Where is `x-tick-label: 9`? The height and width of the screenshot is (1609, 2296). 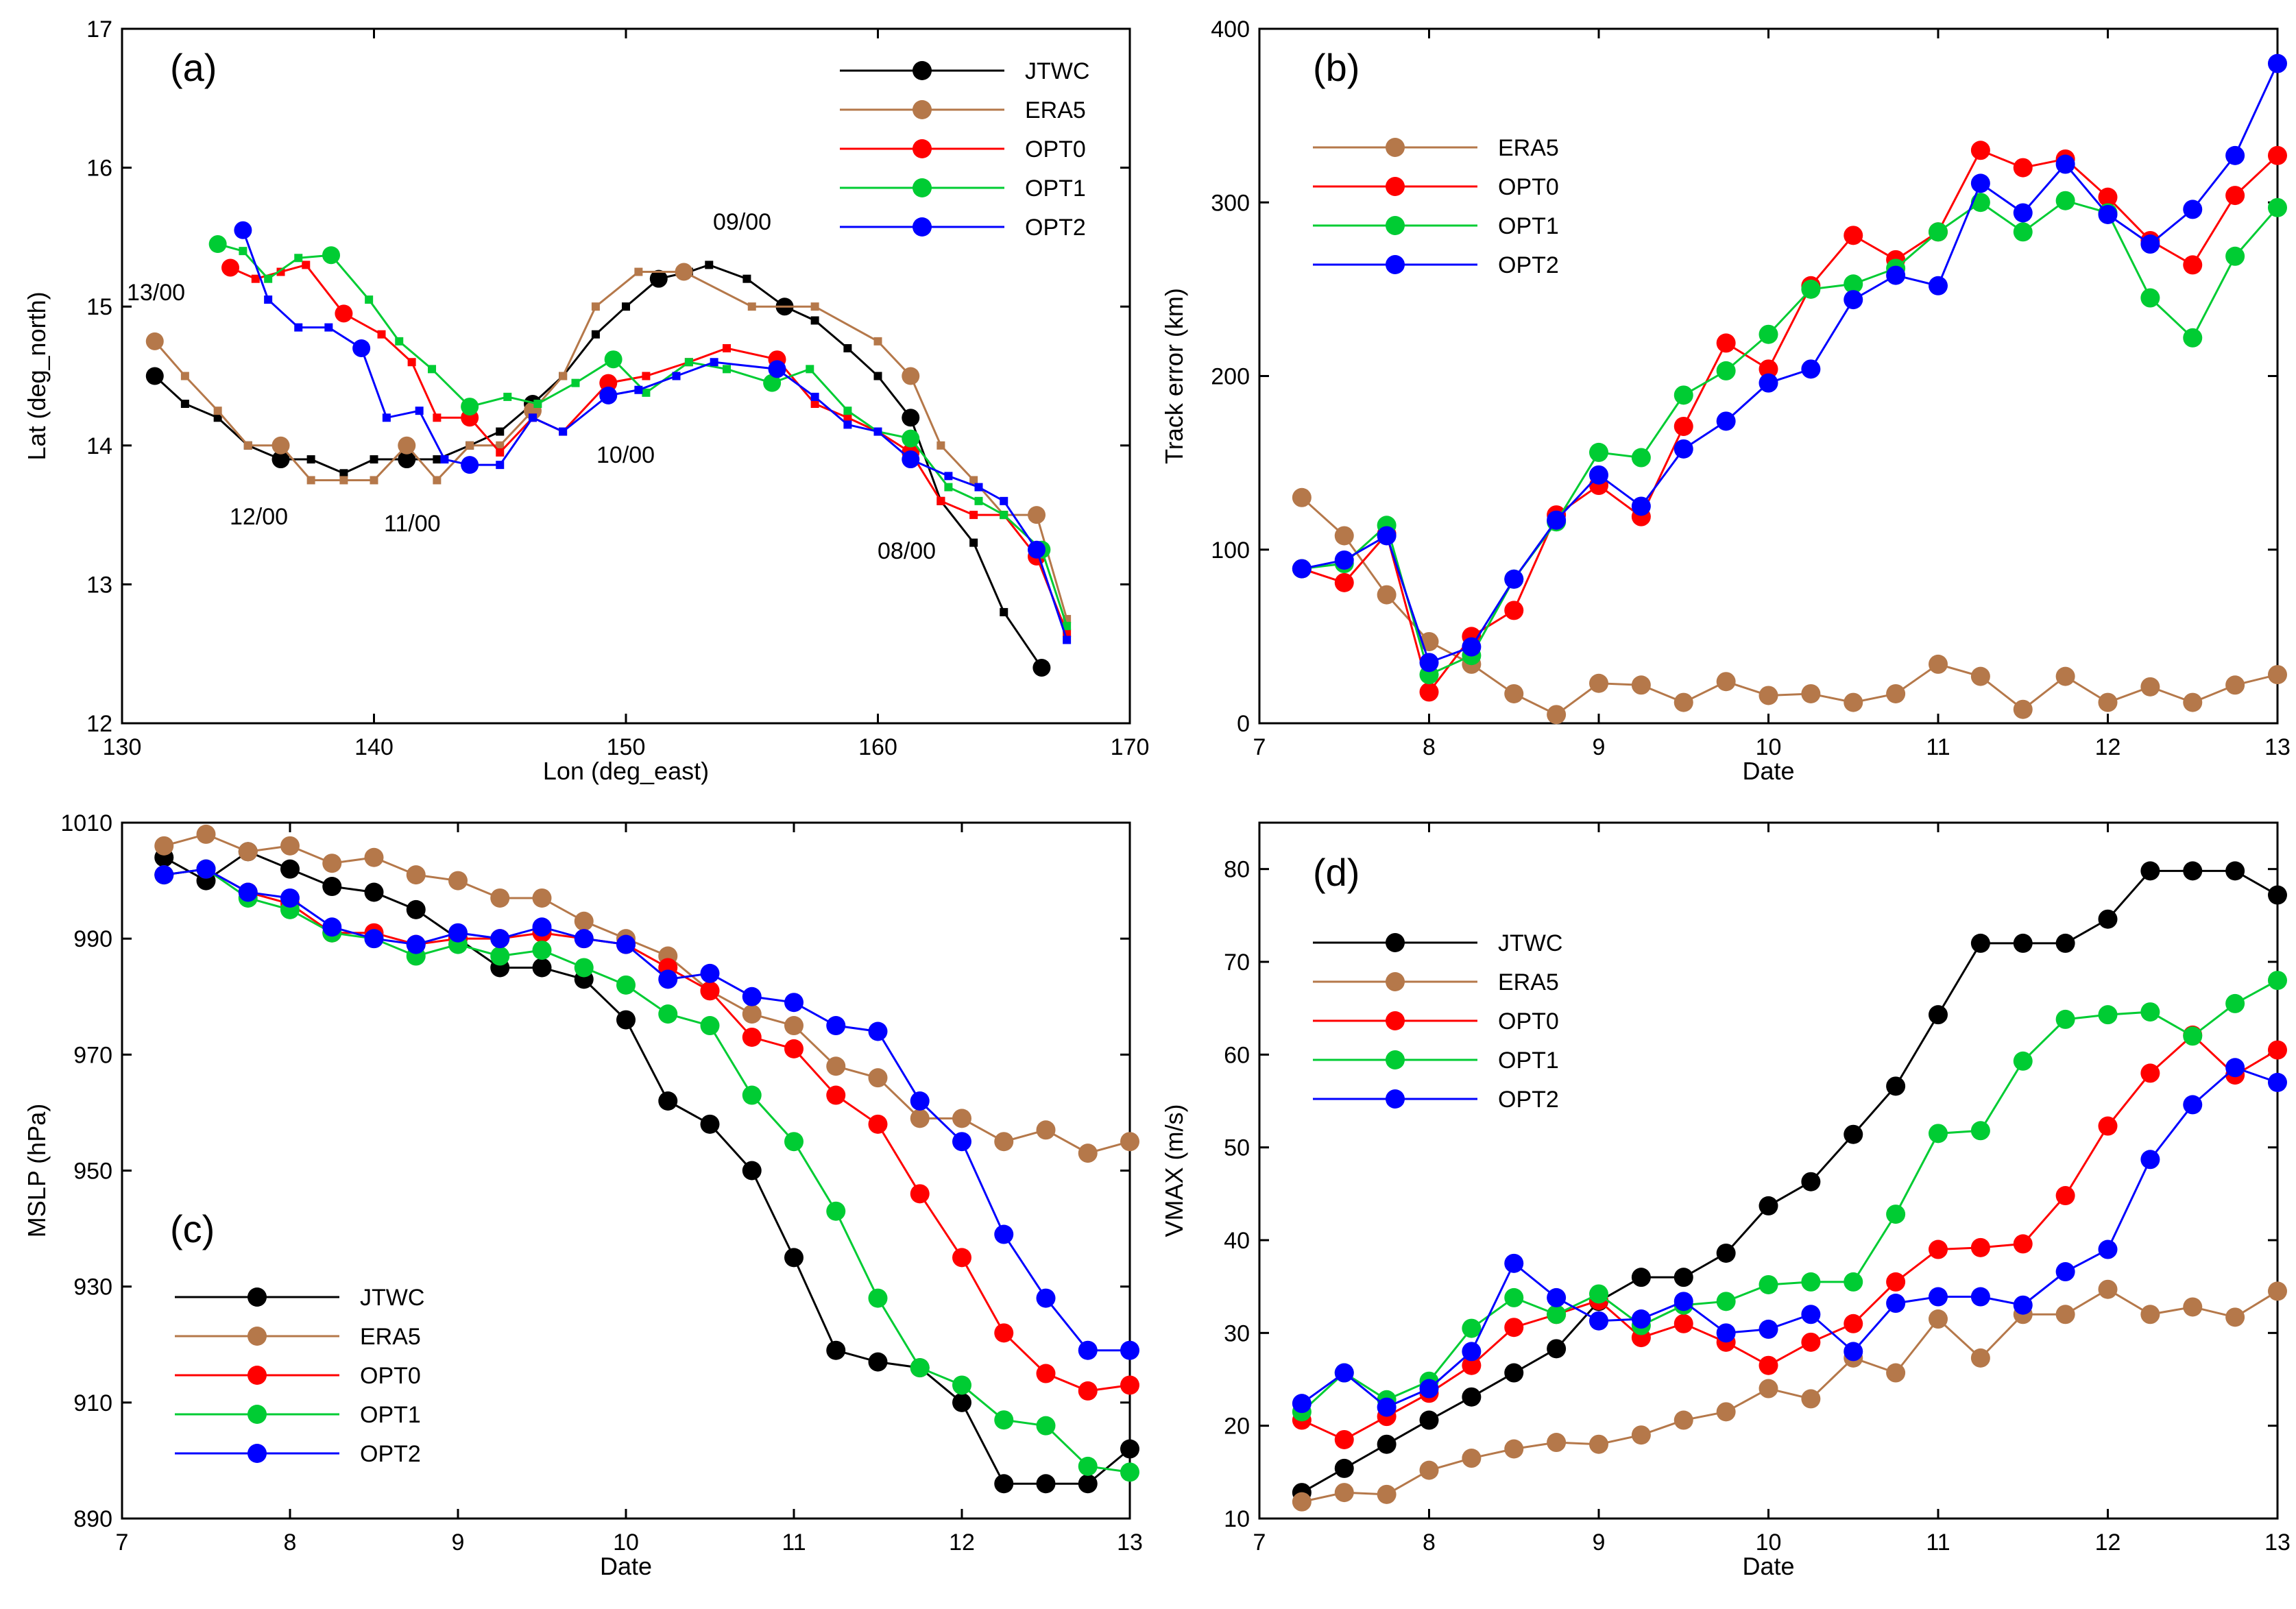 x-tick-label: 9 is located at coordinates (1599, 1543).